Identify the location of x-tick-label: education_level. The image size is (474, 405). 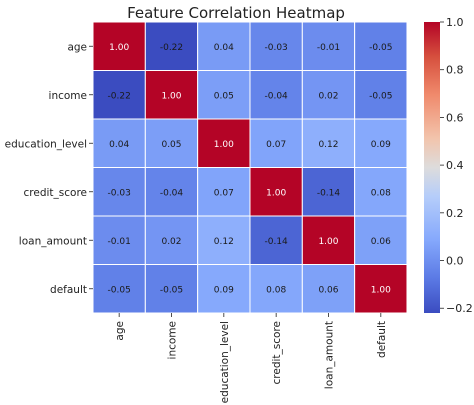
(225, 362).